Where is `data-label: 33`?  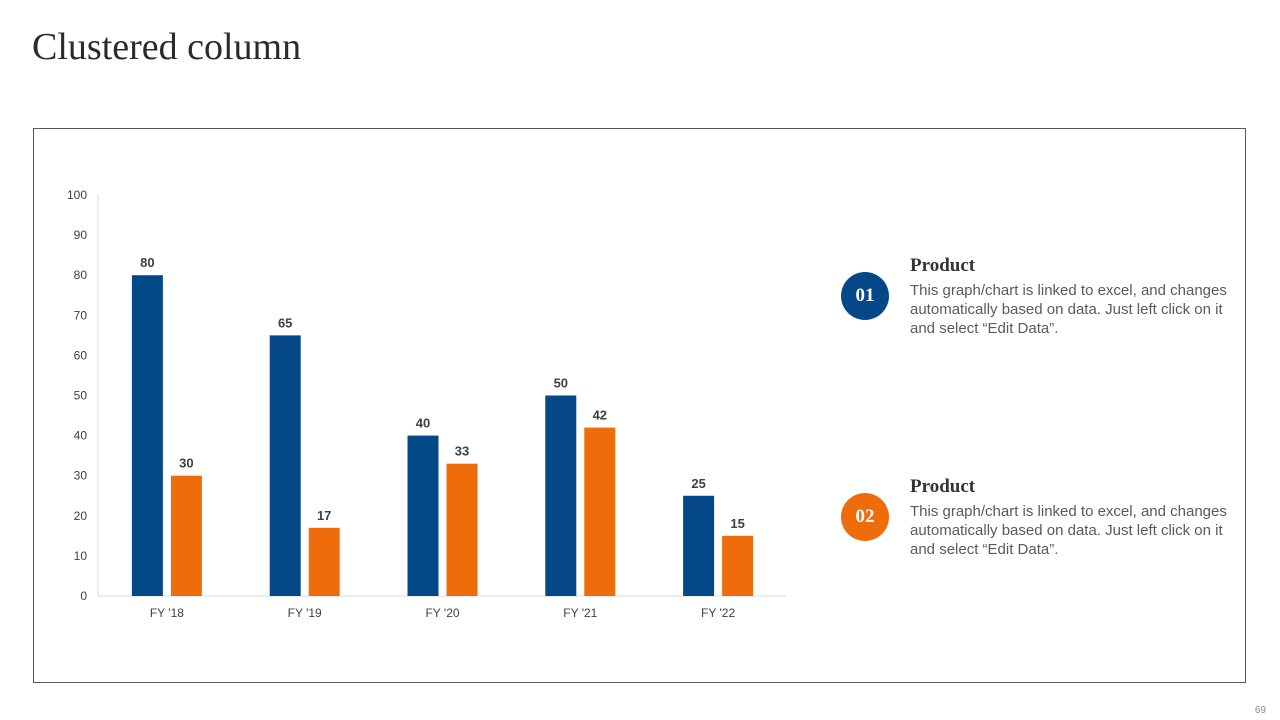 data-label: 33 is located at coordinates (462, 451).